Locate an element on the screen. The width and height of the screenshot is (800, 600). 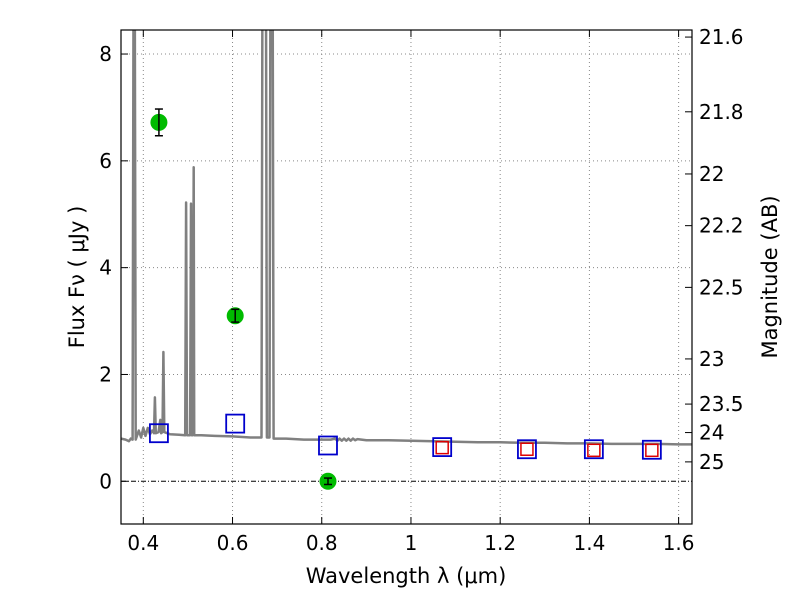
magnitude-tick-label-6: 23.5 is located at coordinates (721, 404).